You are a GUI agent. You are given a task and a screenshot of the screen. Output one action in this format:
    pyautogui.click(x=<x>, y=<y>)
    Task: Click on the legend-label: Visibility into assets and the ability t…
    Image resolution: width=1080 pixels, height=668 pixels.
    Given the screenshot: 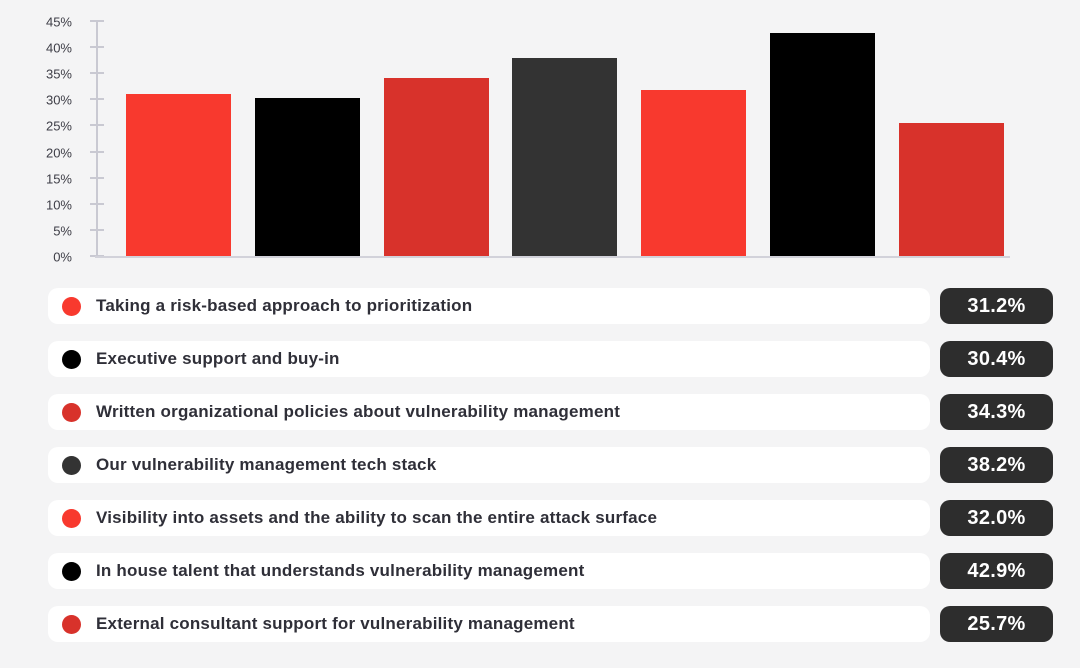 What is the action you would take?
    pyautogui.click(x=377, y=517)
    